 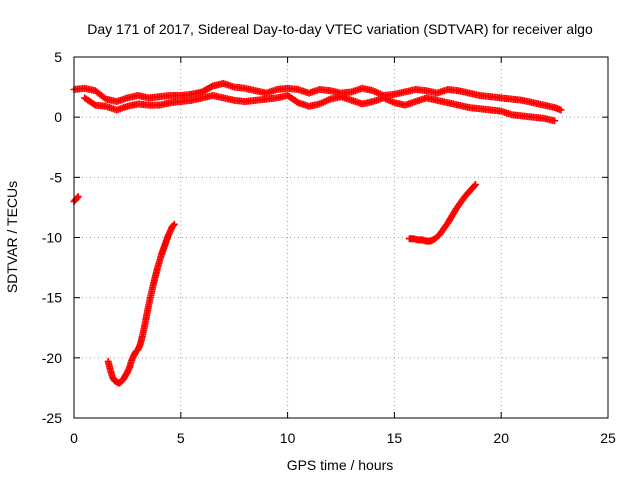 What do you see at coordinates (52, 358) in the screenshot?
I see `y-tick-label: -20` at bounding box center [52, 358].